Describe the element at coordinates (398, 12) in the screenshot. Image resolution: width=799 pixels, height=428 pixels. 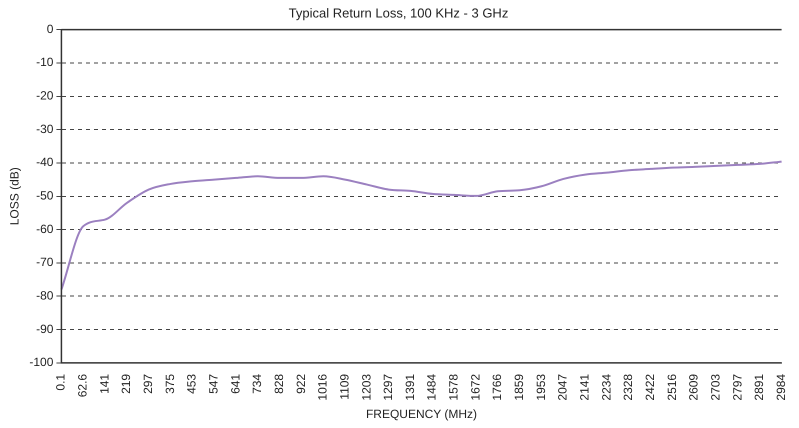
I see `chart-title: Typical Return Loss, 100 KHz - 3 GHz` at that location.